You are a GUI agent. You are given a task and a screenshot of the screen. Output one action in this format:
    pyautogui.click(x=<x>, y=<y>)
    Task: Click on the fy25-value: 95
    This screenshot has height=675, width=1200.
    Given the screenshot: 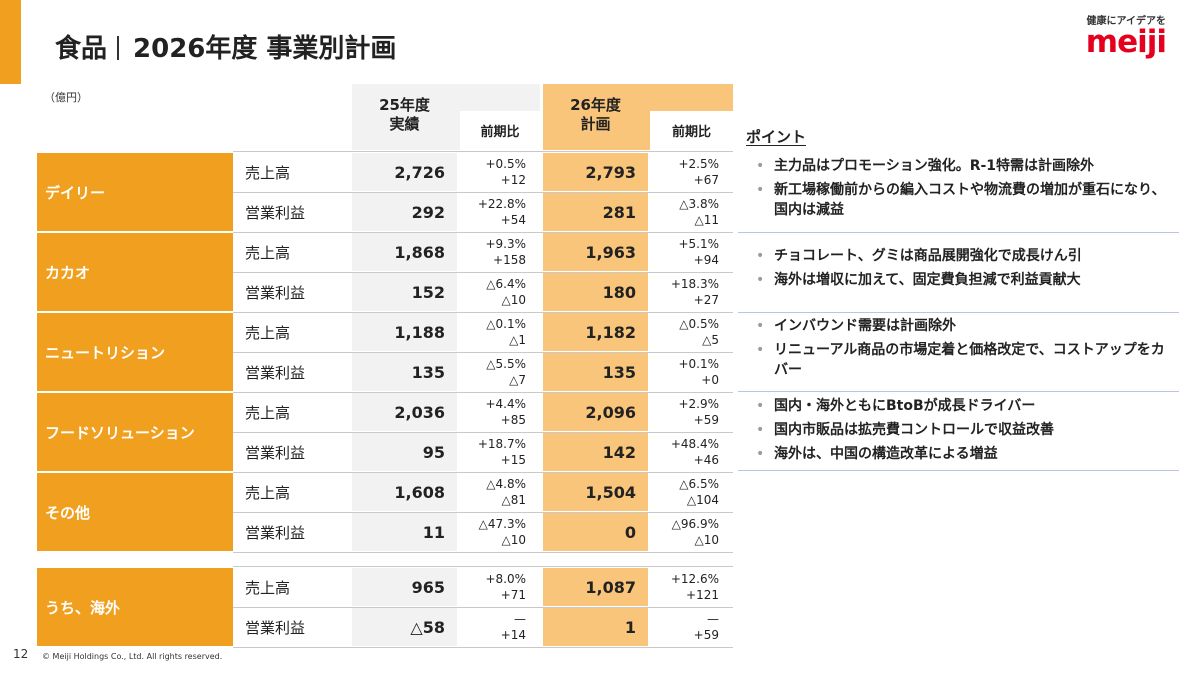 What is the action you would take?
    pyautogui.click(x=404, y=452)
    